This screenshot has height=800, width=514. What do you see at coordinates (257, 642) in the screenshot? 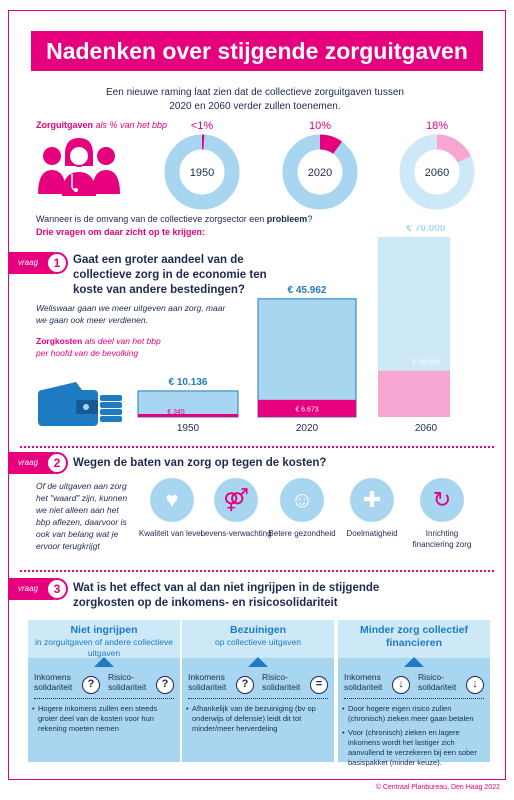
I see `panel-subtitle: op collectieve uitgaven` at bounding box center [257, 642].